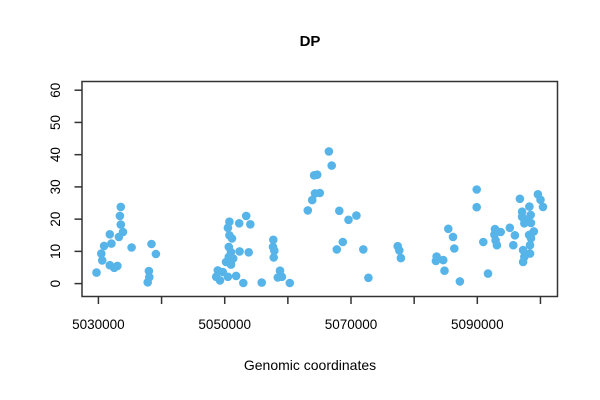  I want to click on y-tick-label: 50, so click(55, 122).